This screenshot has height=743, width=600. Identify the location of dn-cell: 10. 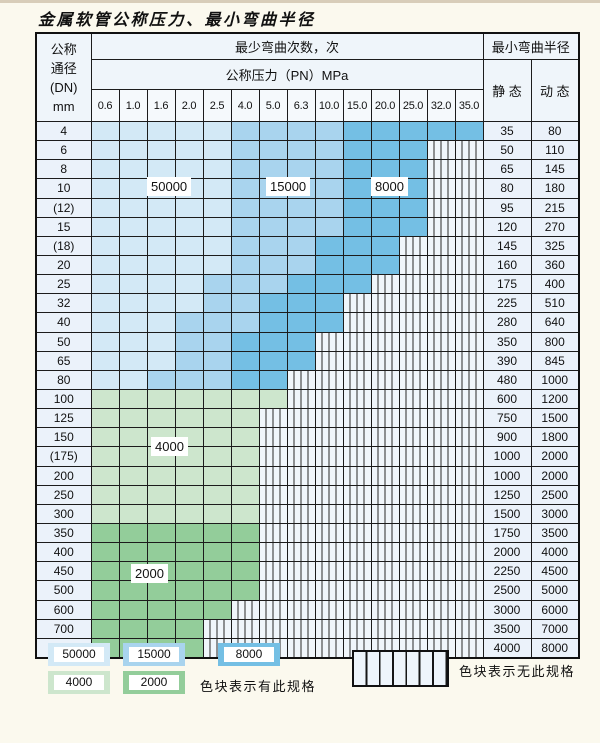
(63, 188).